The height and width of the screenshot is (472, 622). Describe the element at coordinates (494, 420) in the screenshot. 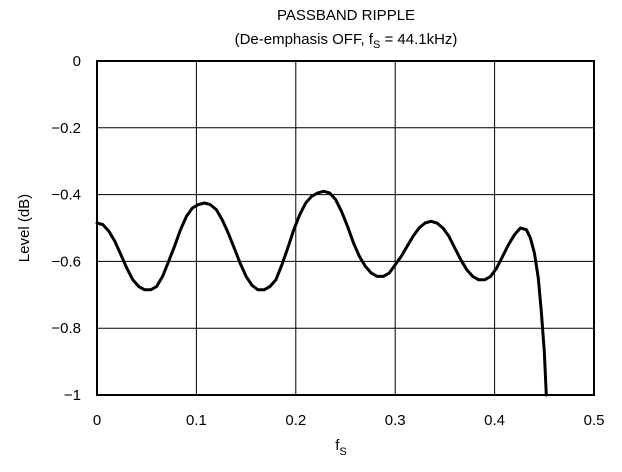

I see `x-tick-label: 0.4` at that location.